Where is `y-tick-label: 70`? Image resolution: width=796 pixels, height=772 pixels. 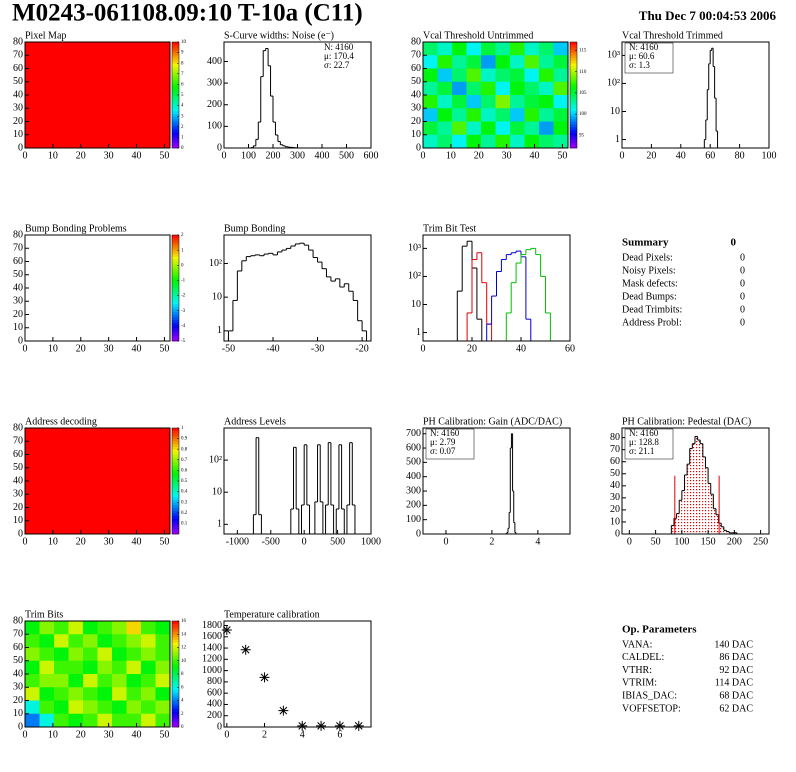
y-tick-label: 70 is located at coordinates (18, 441).